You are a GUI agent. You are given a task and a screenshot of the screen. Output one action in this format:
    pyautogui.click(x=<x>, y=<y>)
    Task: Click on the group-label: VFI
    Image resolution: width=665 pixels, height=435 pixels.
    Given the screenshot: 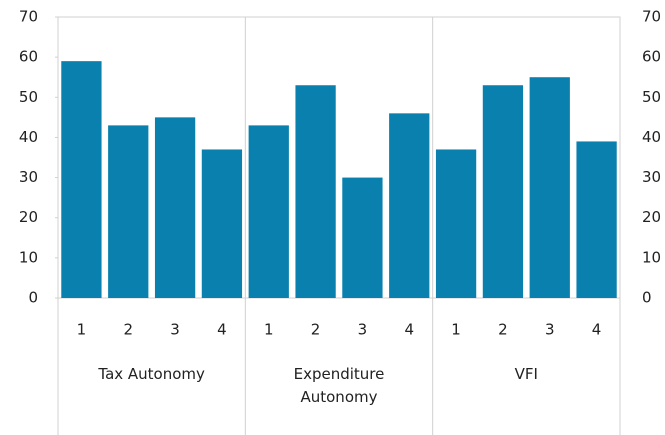 What is the action you would take?
    pyautogui.click(x=526, y=374)
    